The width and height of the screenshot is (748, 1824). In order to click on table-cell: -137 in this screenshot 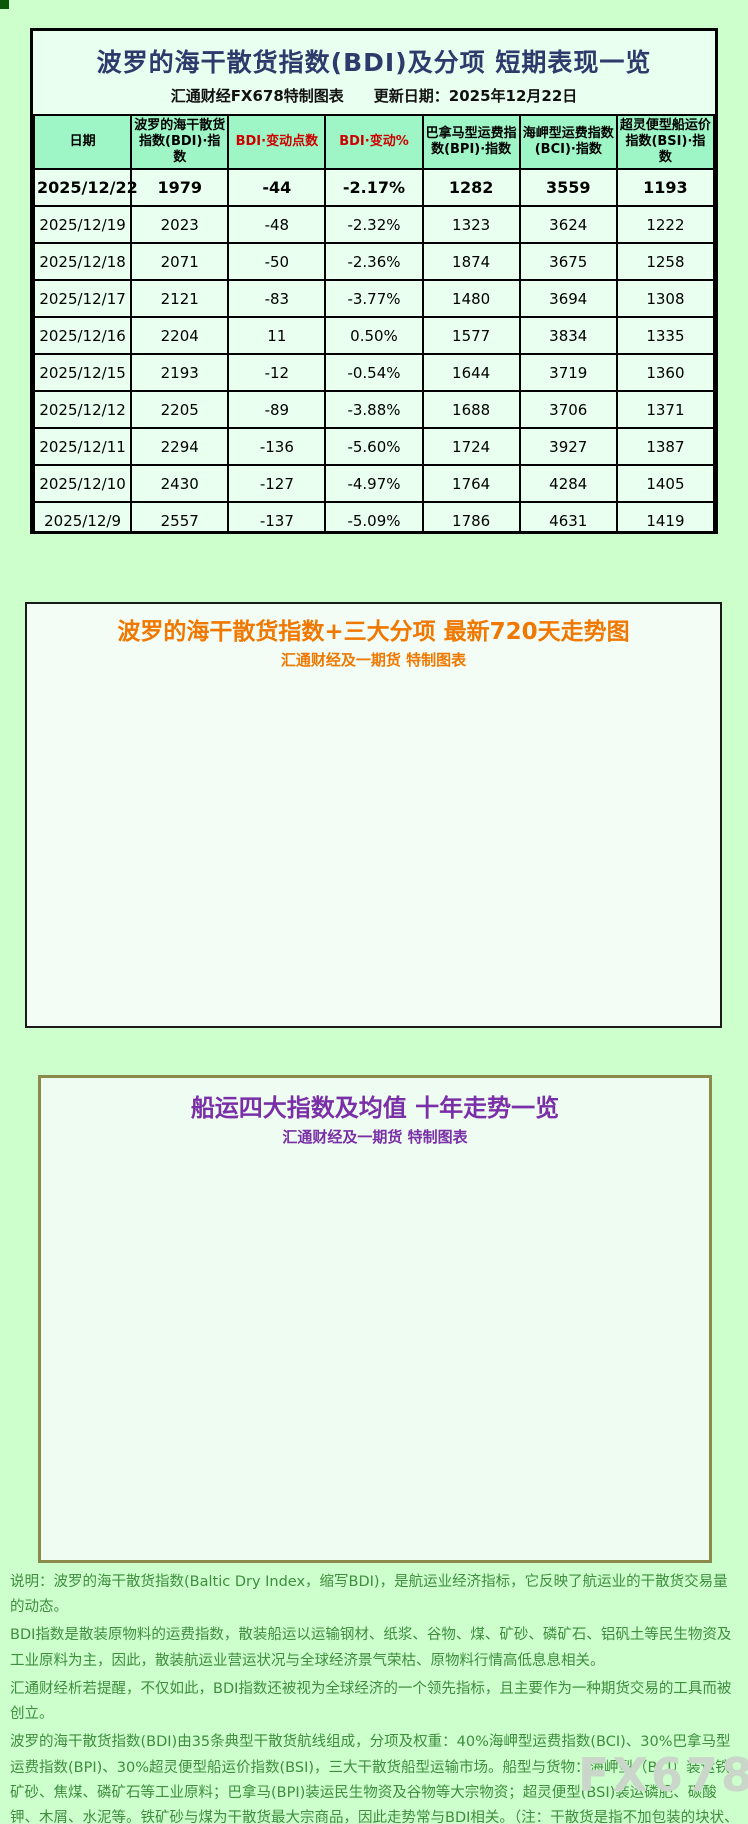, I will do `click(277, 516)`.